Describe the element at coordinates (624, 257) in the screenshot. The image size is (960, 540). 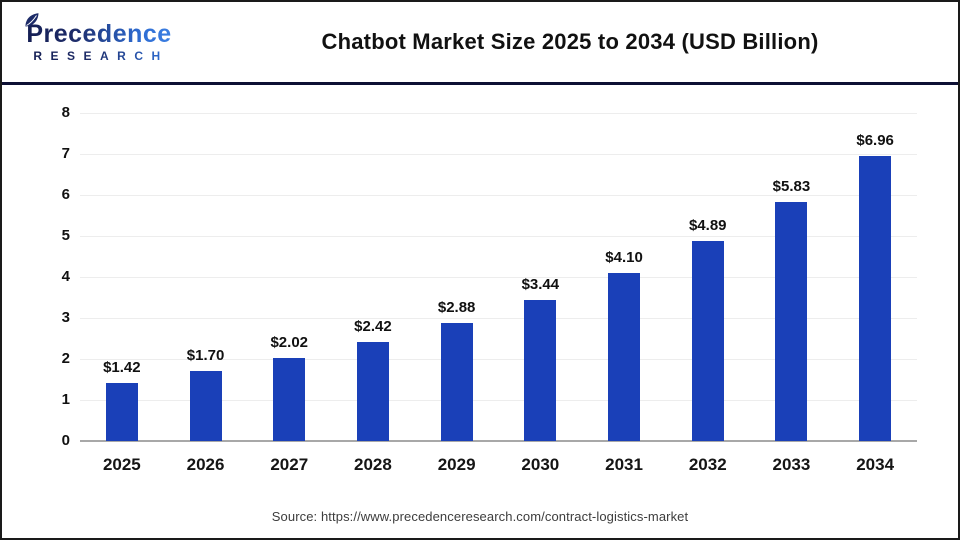
I see `bar-value-label: $4.10` at that location.